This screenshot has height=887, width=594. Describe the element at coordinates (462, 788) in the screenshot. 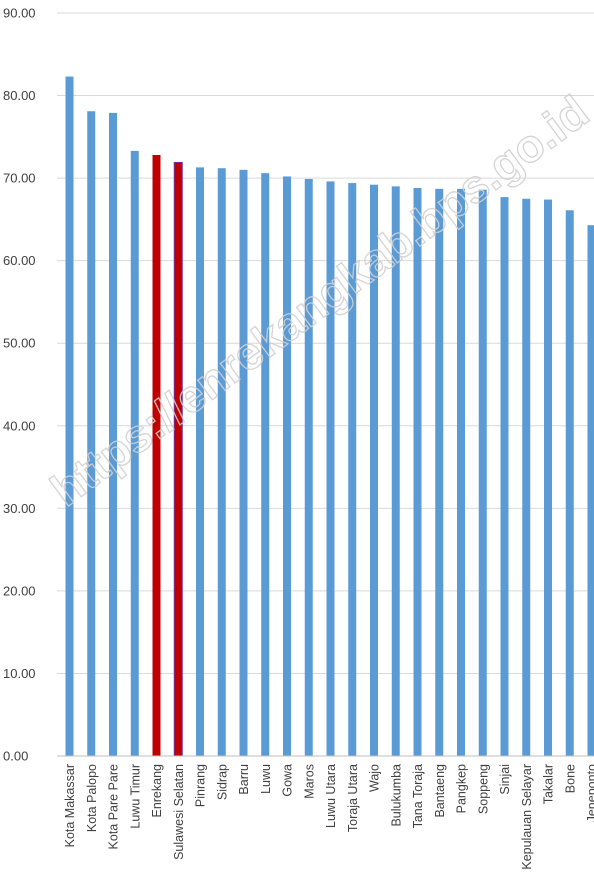

I see `x-category-label: Pangkep` at that location.